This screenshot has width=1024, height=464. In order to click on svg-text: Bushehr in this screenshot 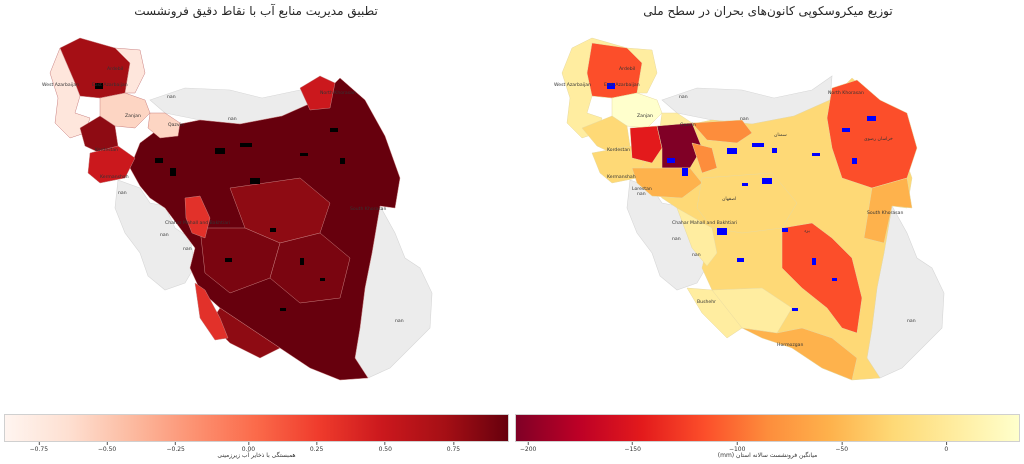, I will do `click(706, 302)`.